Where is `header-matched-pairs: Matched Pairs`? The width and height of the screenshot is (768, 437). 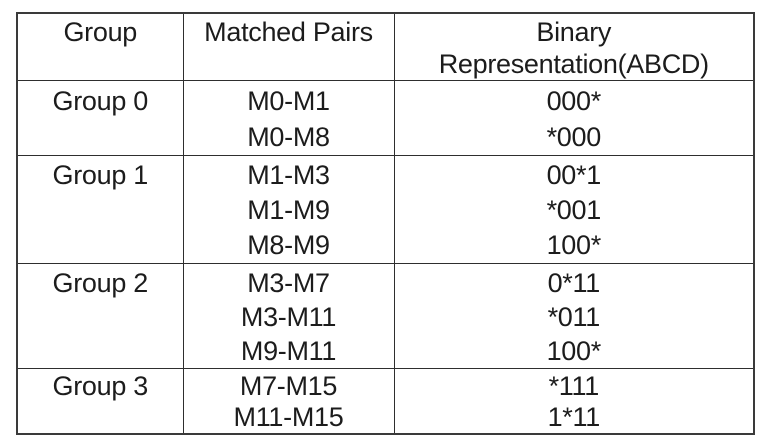 header-matched-pairs: Matched Pairs is located at coordinates (288, 46).